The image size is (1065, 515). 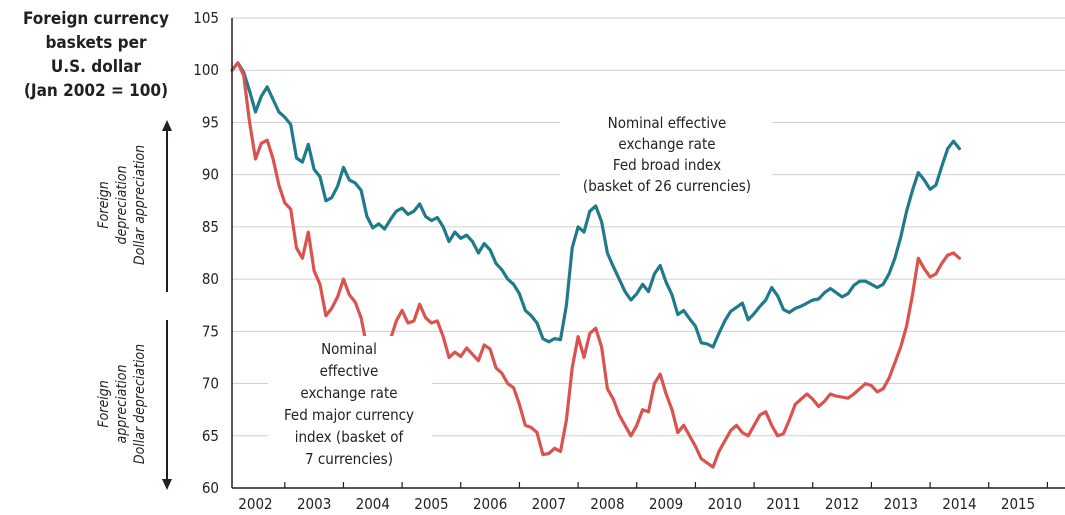 I want to click on lower-side-label: Foreign appreciation Dollar depreciation, so click(x=122, y=404).